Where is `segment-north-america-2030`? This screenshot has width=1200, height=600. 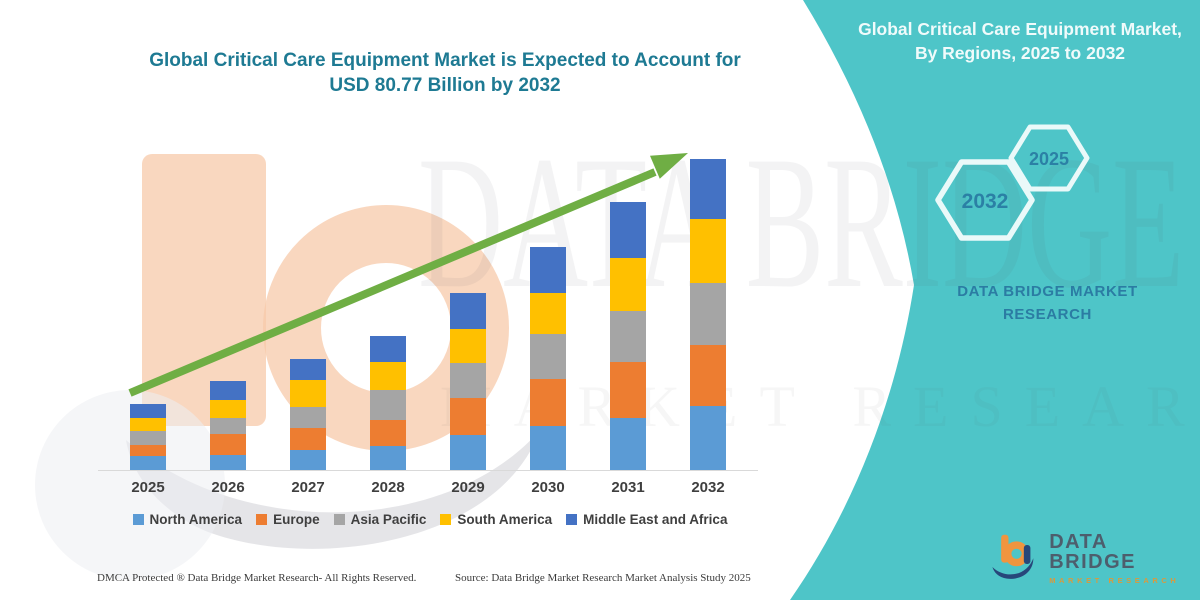
segment-north-america-2030 is located at coordinates (548, 447).